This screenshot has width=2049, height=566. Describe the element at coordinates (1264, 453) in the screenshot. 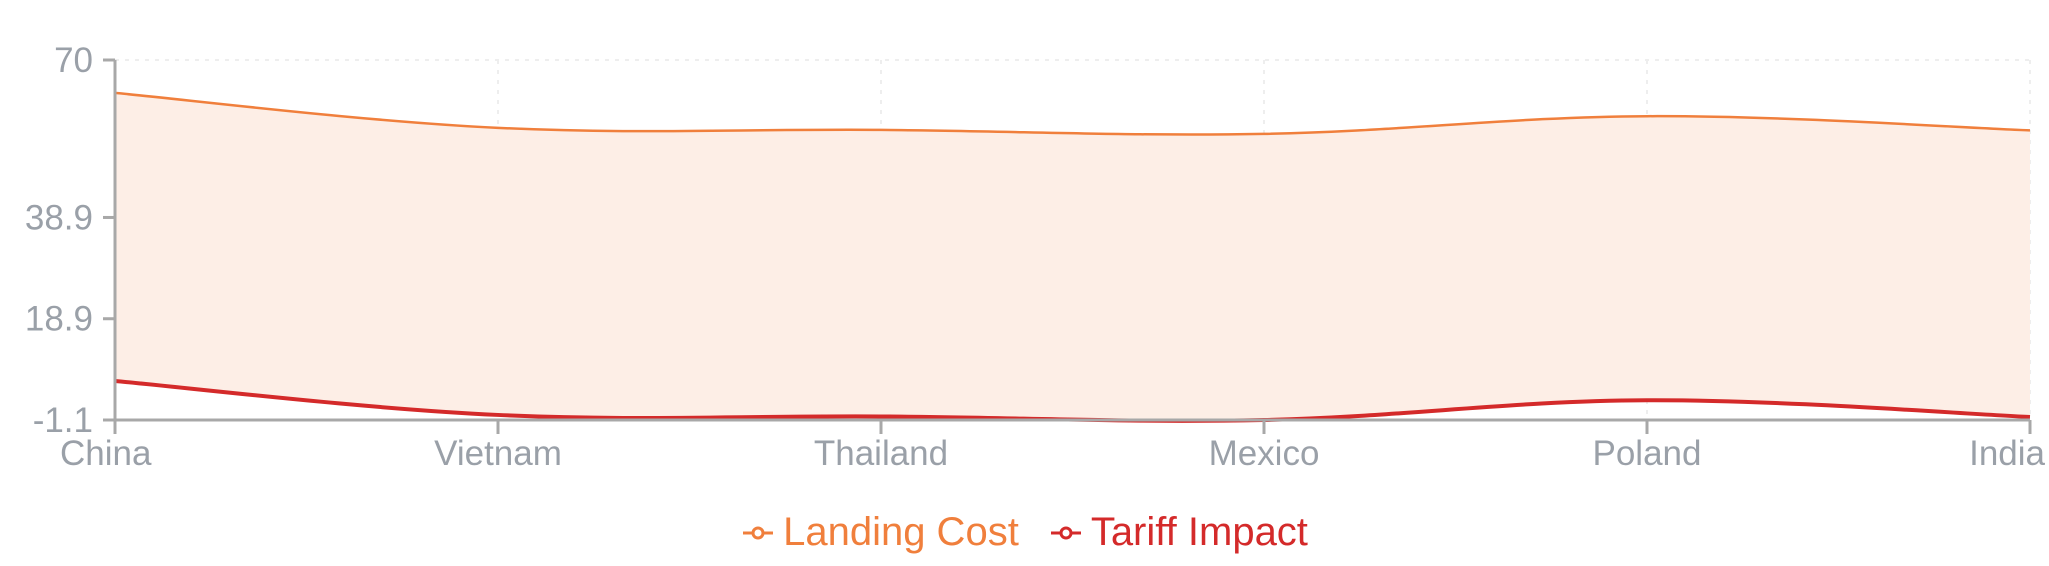

I see `x-tick-label: Mexico` at that location.